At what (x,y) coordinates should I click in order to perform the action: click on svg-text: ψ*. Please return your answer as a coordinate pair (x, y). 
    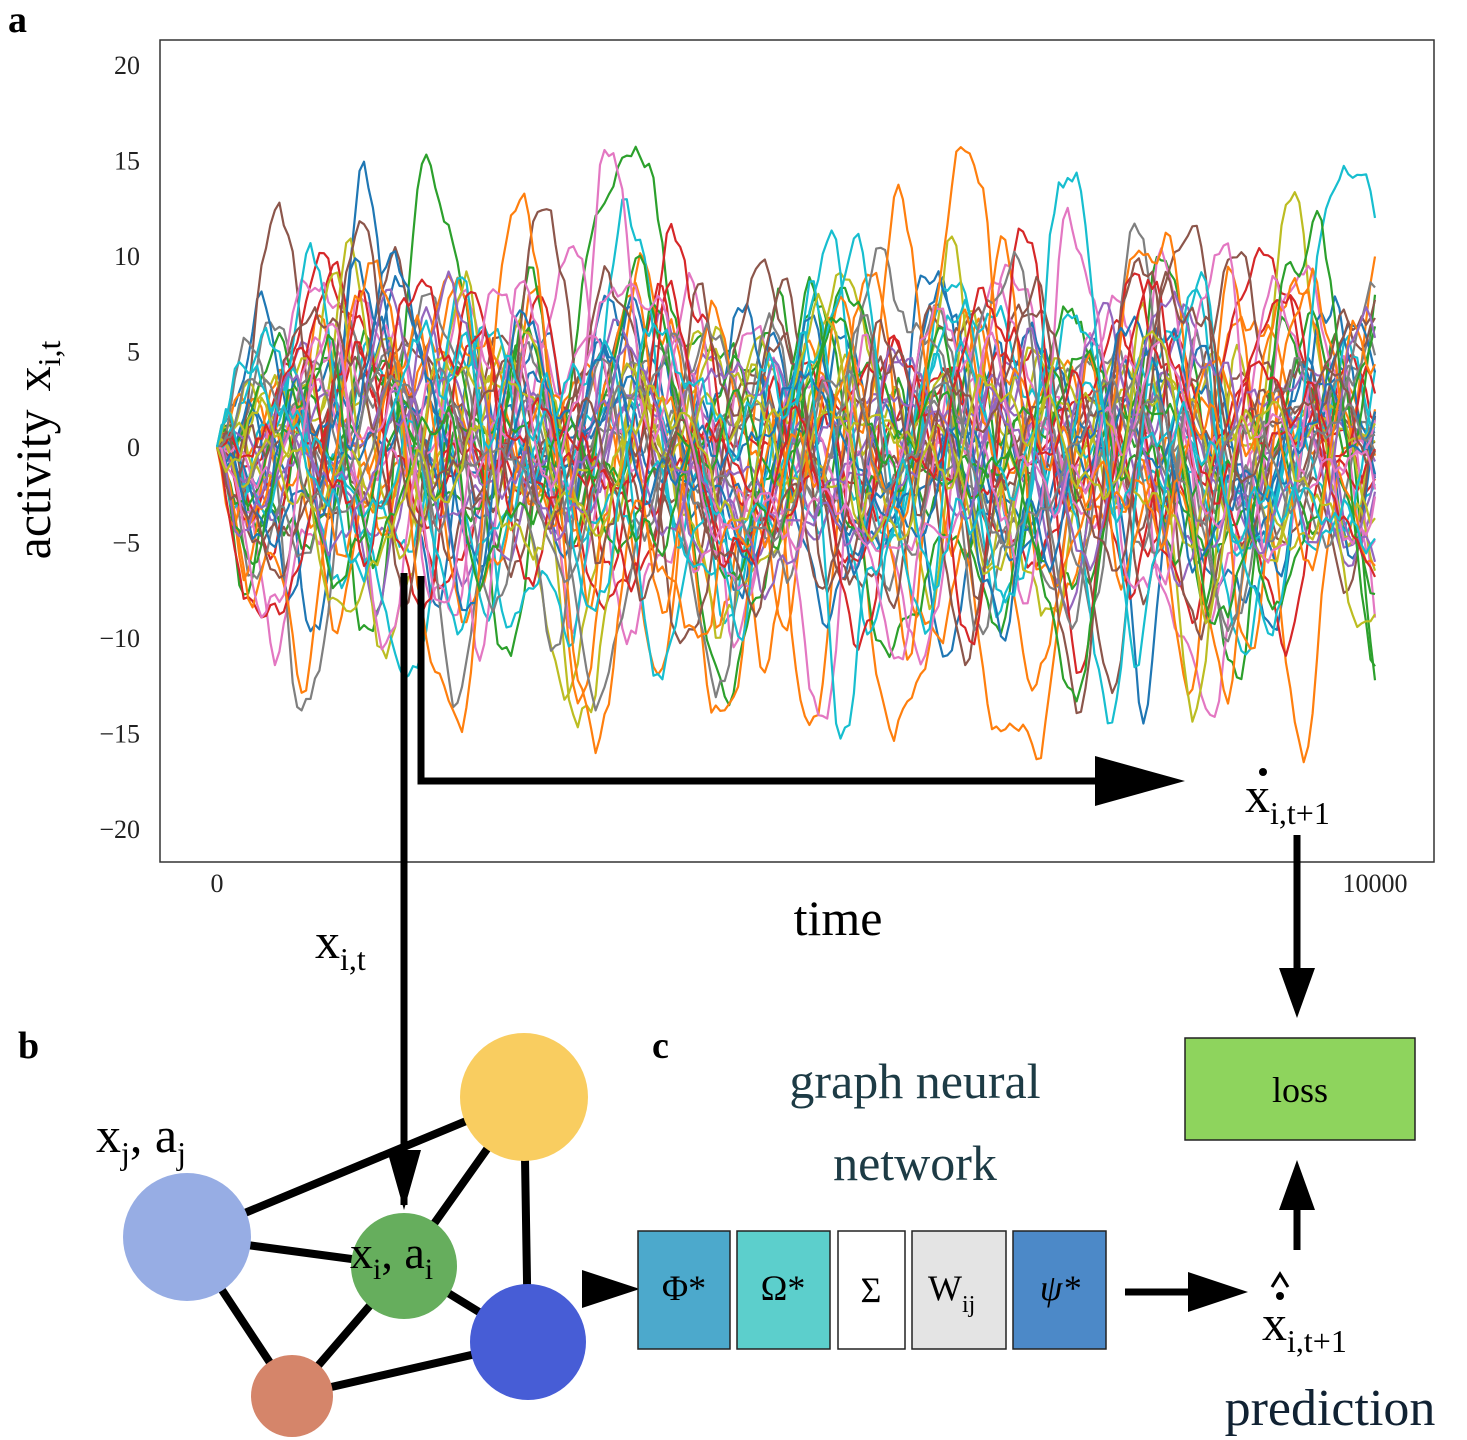
    Looking at the image, I should click on (1060, 1288).